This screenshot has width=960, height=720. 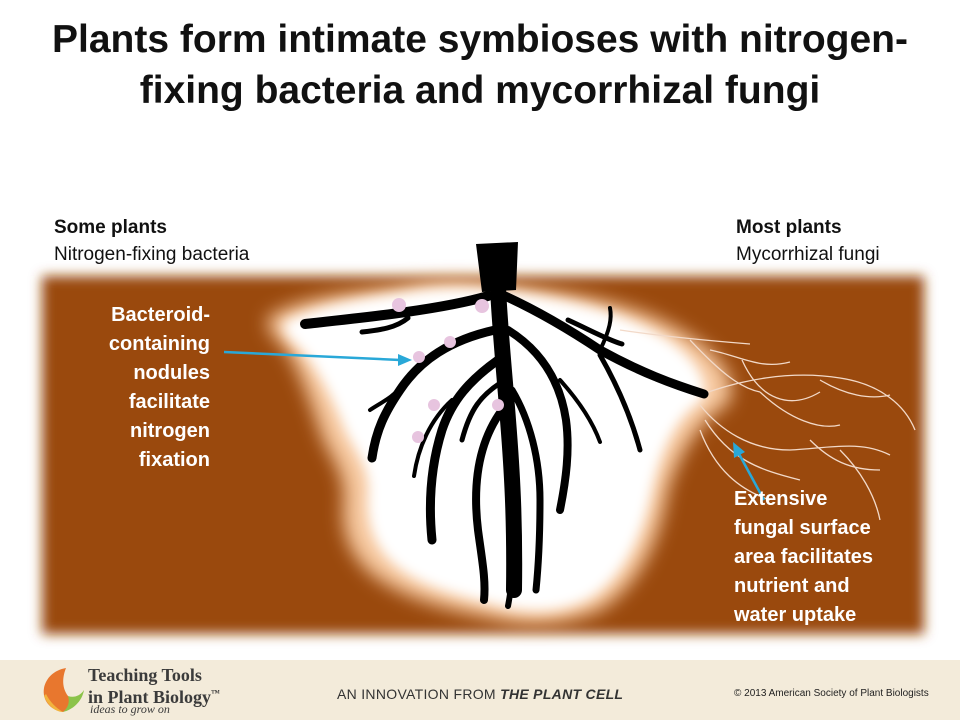 What do you see at coordinates (169, 402) in the screenshot?
I see `nodule-callout-line: facilitate` at bounding box center [169, 402].